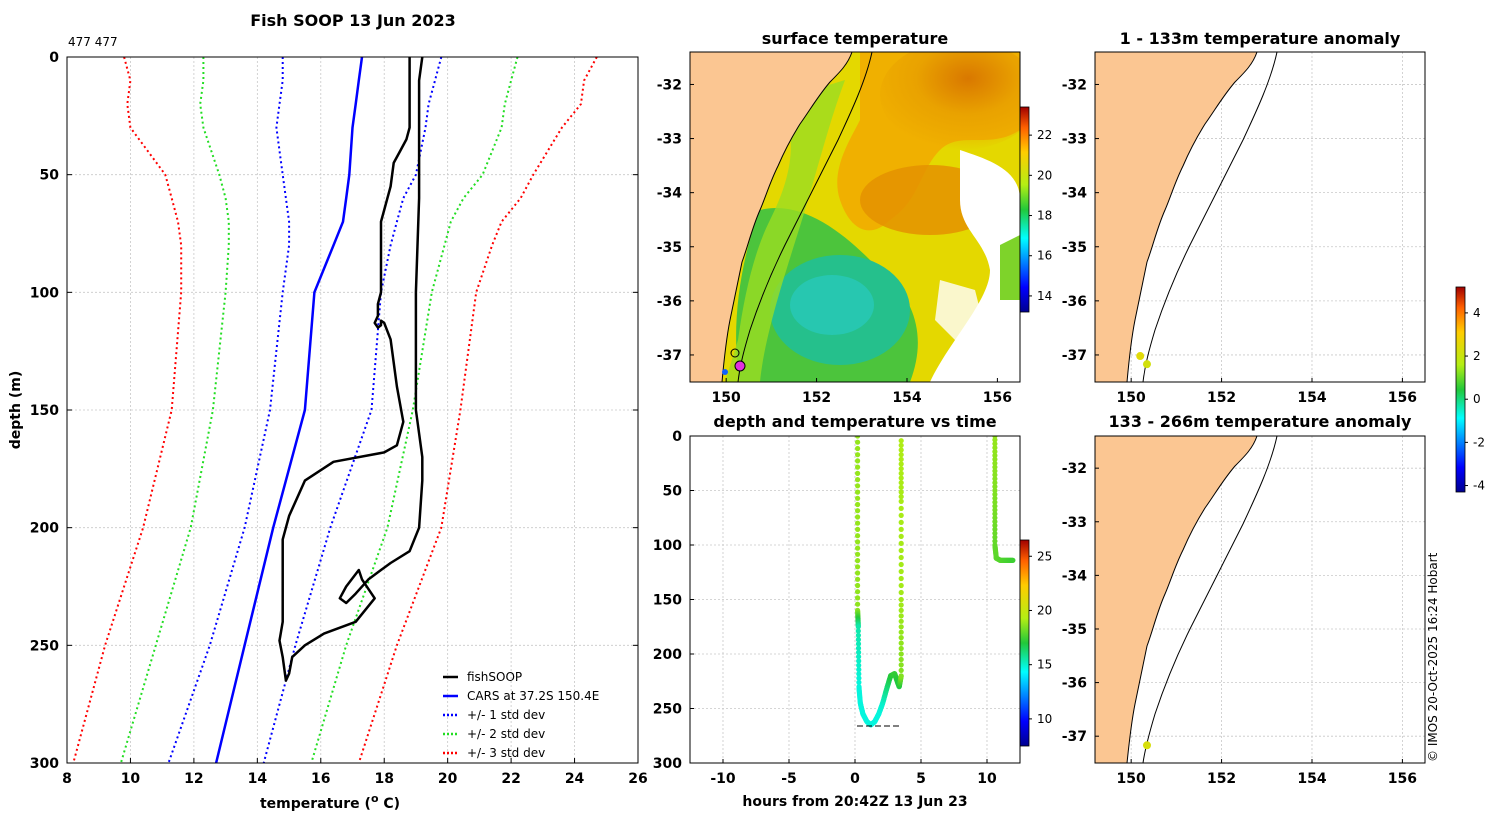  What do you see at coordinates (1074, 469) in the screenshot?
I see `map-ytick-label: -32` at bounding box center [1074, 469].